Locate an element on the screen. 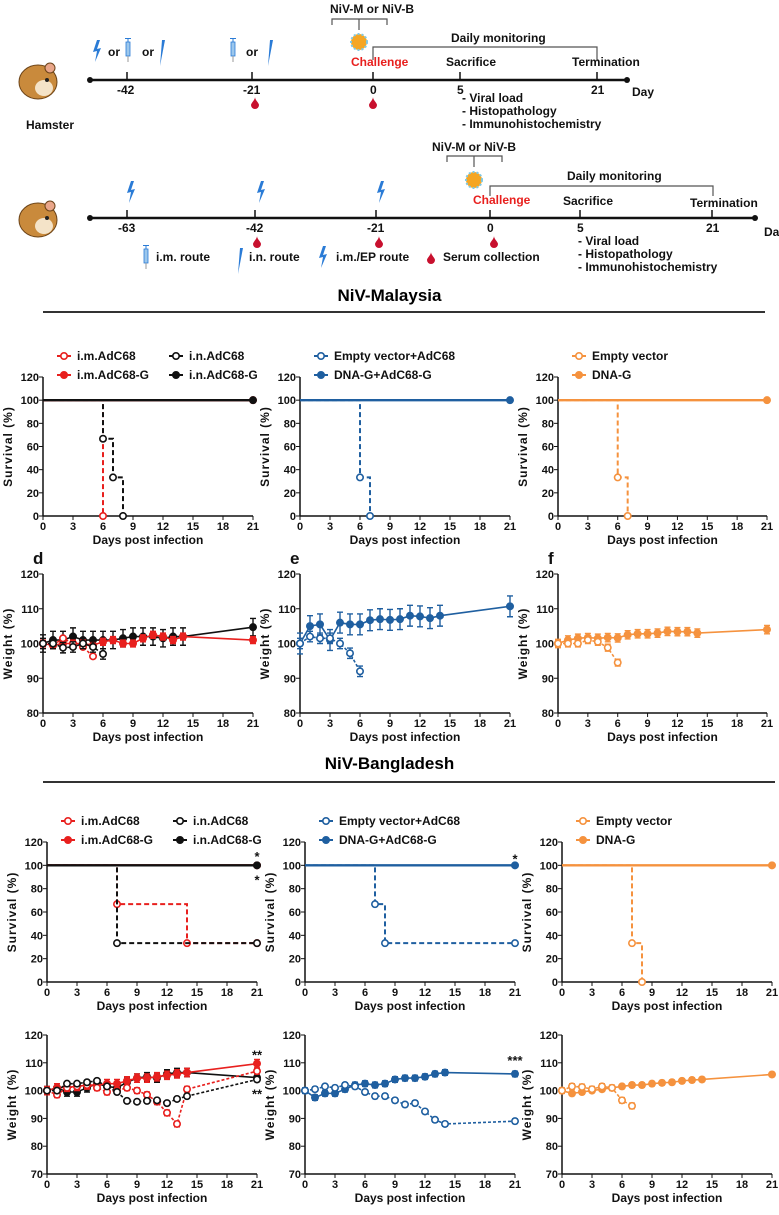  day-label: Day is located at coordinates (771, 232).